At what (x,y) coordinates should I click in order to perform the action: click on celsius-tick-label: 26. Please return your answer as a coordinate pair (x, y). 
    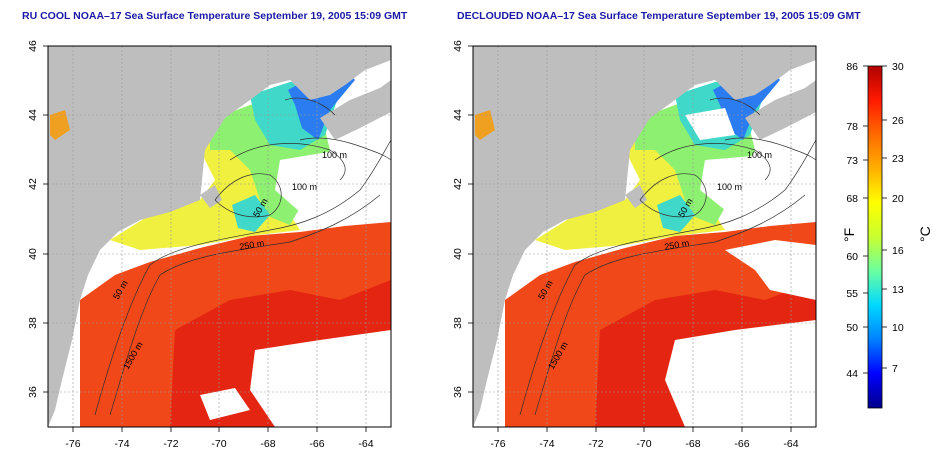
    Looking at the image, I should click on (898, 121).